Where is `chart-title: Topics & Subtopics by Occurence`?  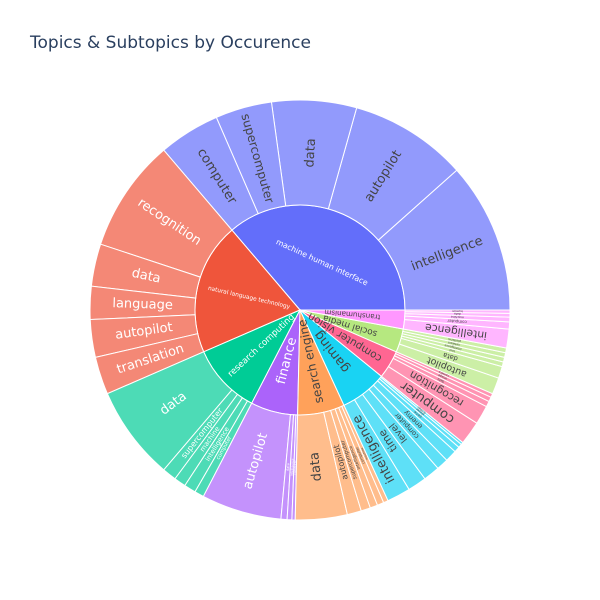 chart-title: Topics & Subtopics by Occurence is located at coordinates (170, 43).